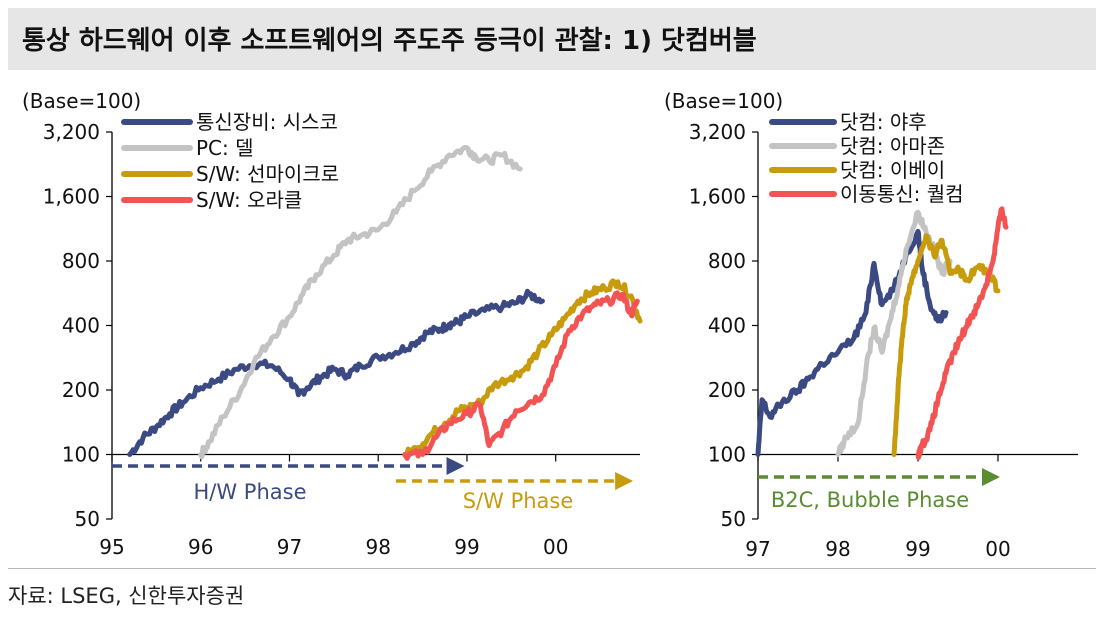 This screenshot has height=626, width=1104. What do you see at coordinates (892, 170) in the screenshot?
I see `chart2-legend-label: 닷컴: 이베이` at bounding box center [892, 170].